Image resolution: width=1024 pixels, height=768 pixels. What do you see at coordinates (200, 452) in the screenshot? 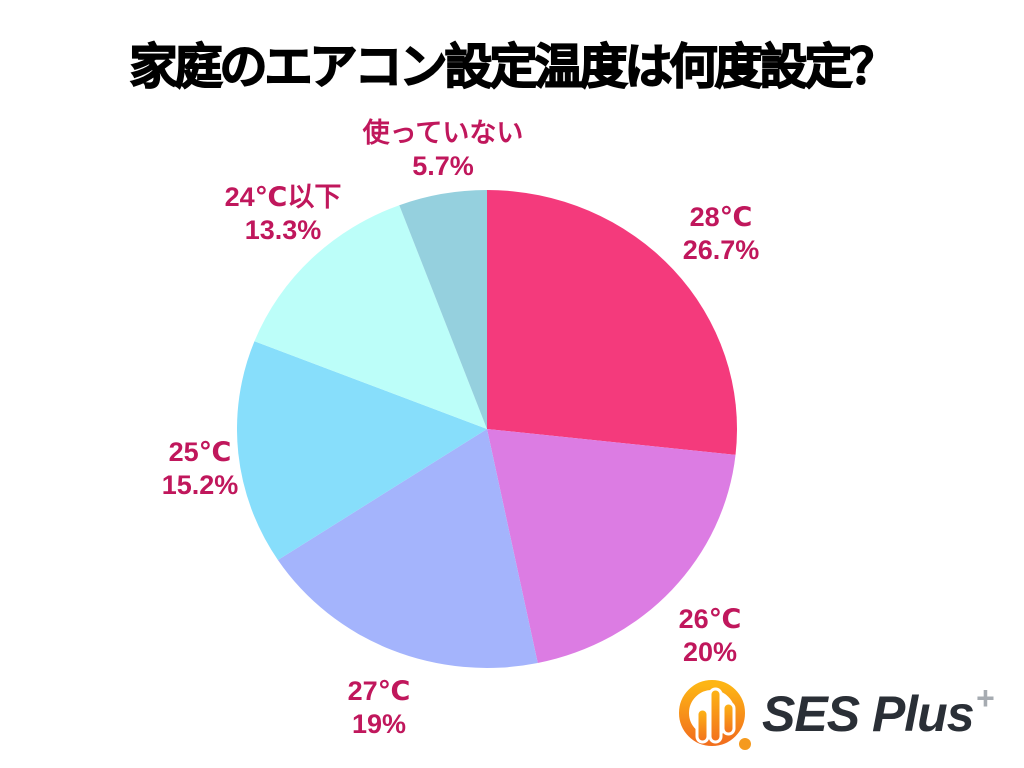
I see `pie-label-category: 25℃` at bounding box center [200, 452].